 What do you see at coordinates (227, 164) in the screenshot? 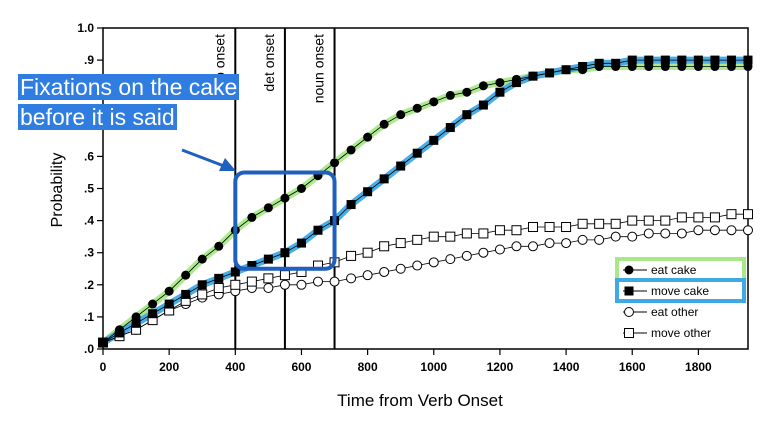
I see `arrow-head` at bounding box center [227, 164].